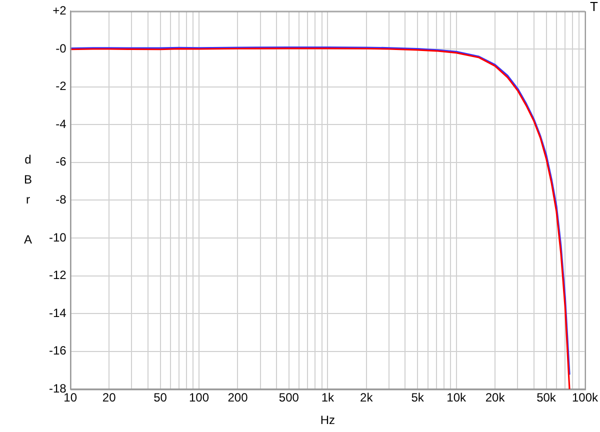  I want to click on x-tick-label: 20, so click(109, 397).